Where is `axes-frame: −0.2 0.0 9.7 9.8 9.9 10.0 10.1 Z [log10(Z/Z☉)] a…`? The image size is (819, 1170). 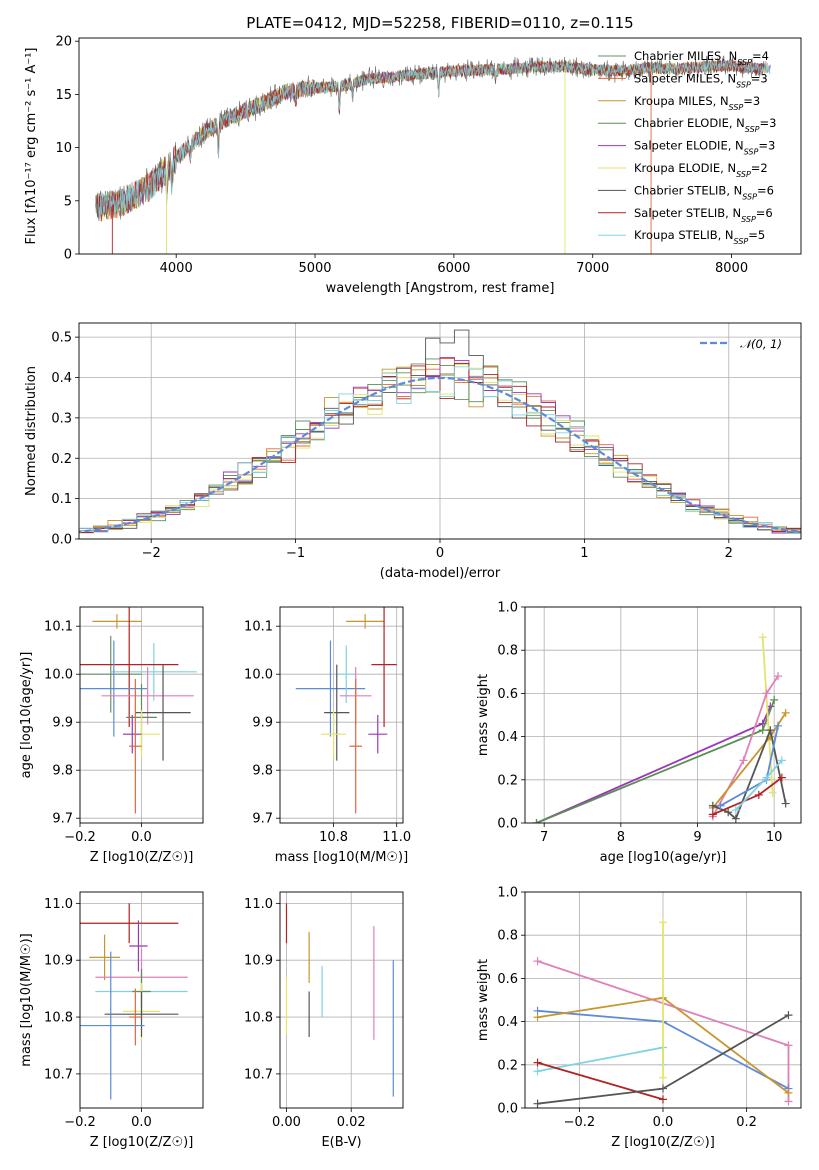
axes-frame: −0.2 0.0 9.7 9.8 9.9 10.0 10.1 Z [log10(Z/Z☉)] a… is located at coordinates (111, 735).